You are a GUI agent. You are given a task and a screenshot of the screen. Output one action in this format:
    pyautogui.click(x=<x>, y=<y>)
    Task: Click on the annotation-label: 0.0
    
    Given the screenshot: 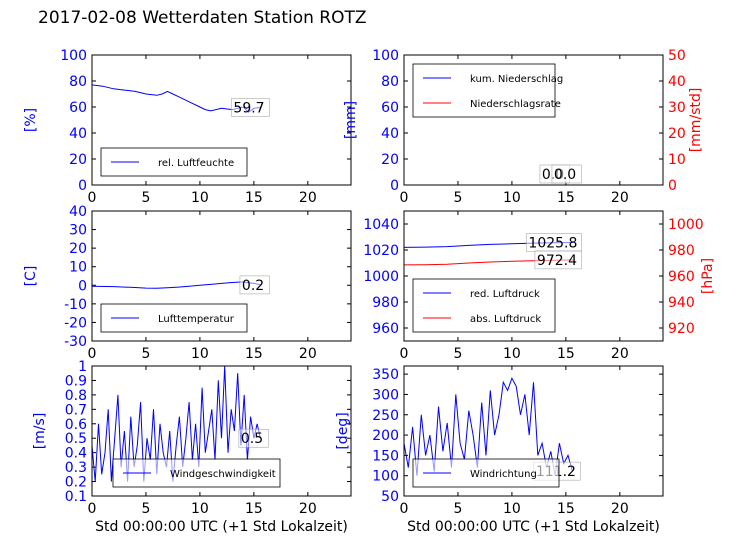 What is the action you would take?
    pyautogui.click(x=565, y=175)
    